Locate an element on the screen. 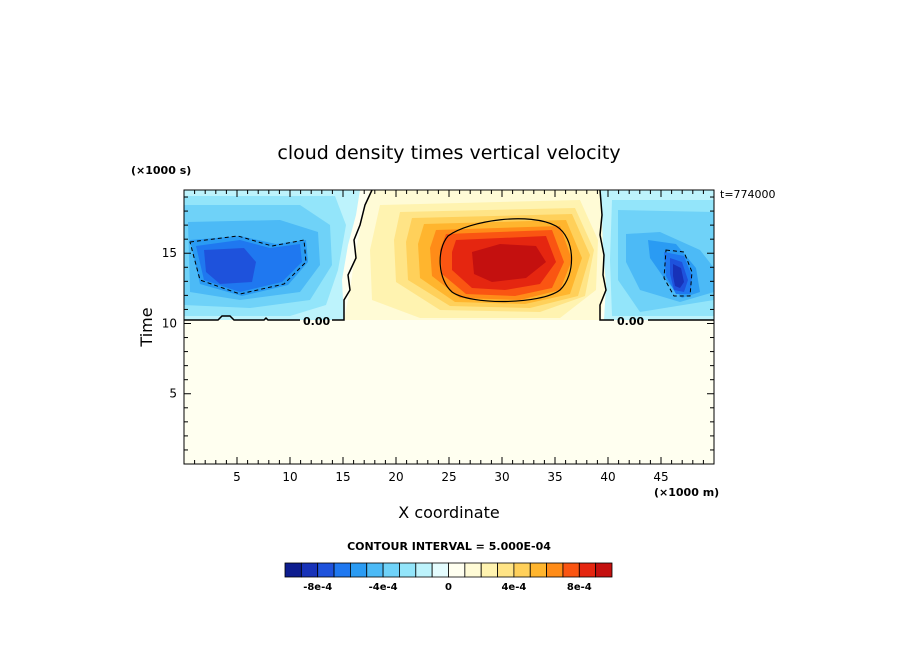 Image resolution: width=904 pixels, height=654 pixels. x-tick-label: 20 is located at coordinates (395, 477).